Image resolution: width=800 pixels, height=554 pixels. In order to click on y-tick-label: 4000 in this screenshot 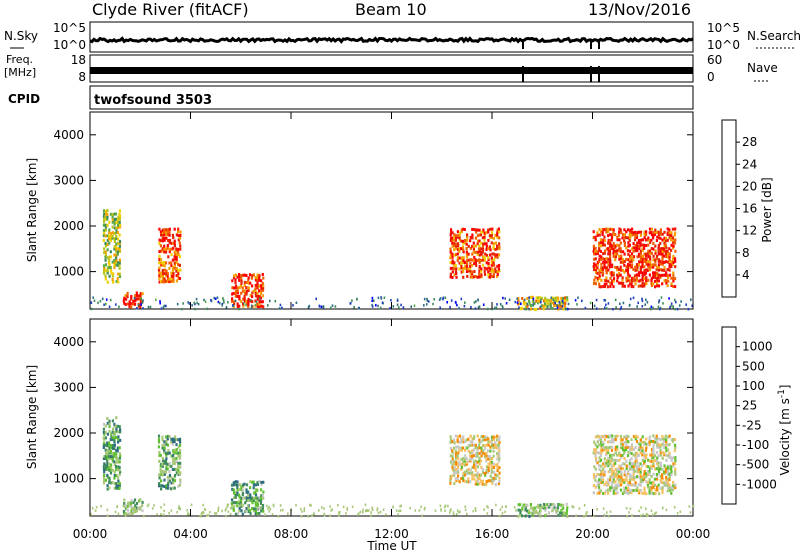, I will do `click(68, 342)`.